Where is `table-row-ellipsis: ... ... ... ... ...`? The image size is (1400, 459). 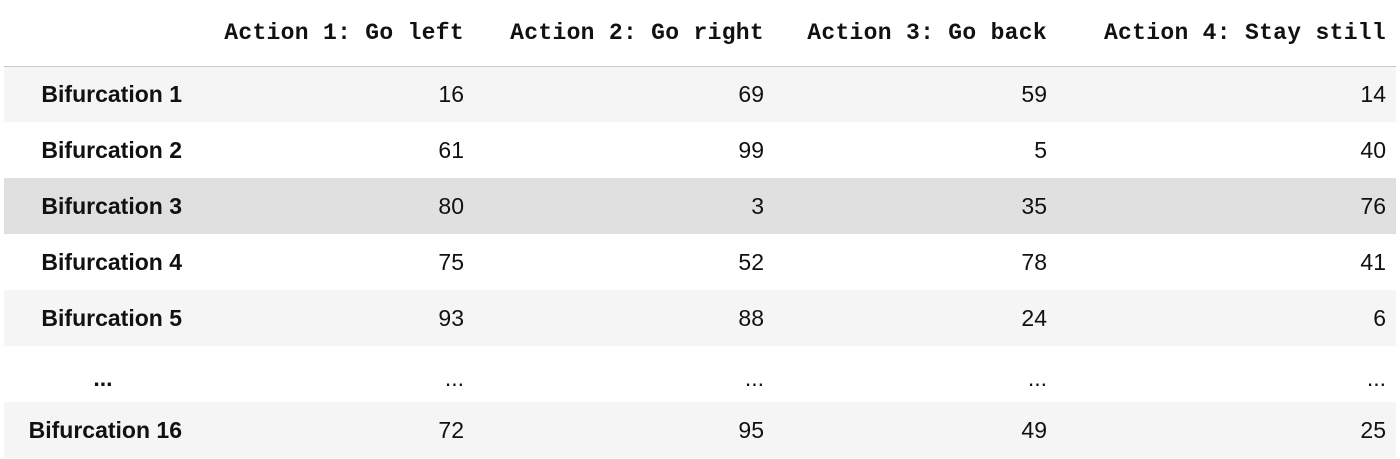
table-row-ellipsis: ... ... ... ... ... is located at coordinates (700, 374).